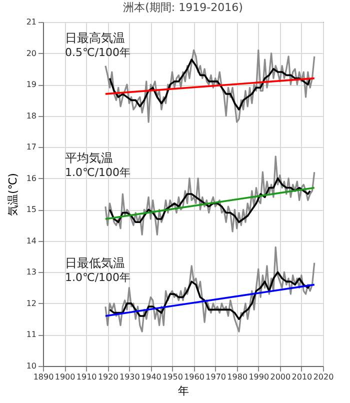  Describe the element at coordinates (31, 178) in the screenshot. I see `y-tick-label: 16` at that location.